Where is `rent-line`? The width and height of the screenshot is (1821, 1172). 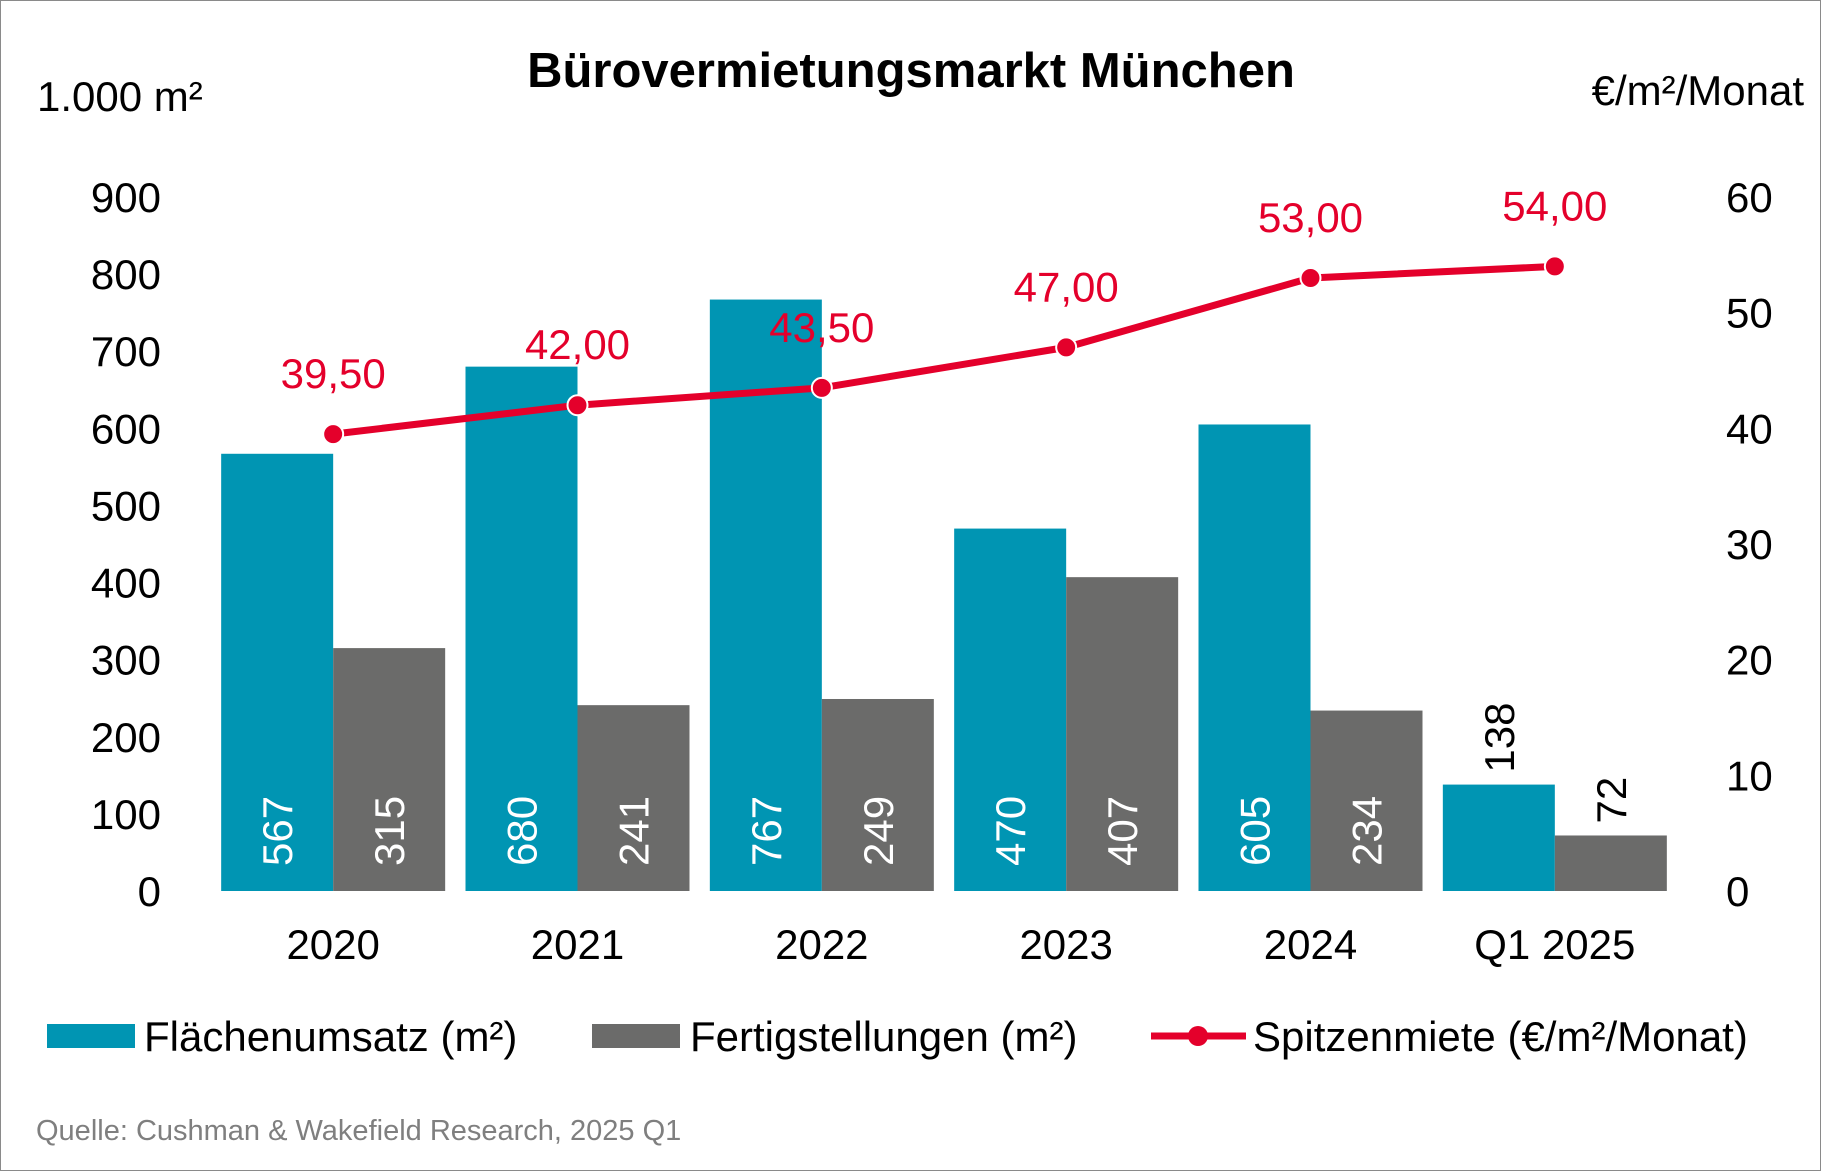
rent-line is located at coordinates (944, 350).